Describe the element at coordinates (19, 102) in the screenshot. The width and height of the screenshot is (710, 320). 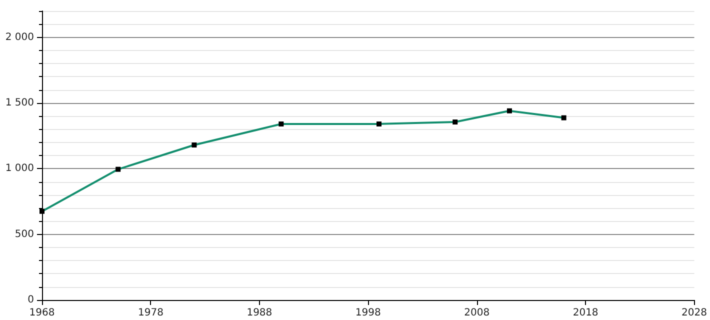
I see `y-tick-label: 1 500` at that location.